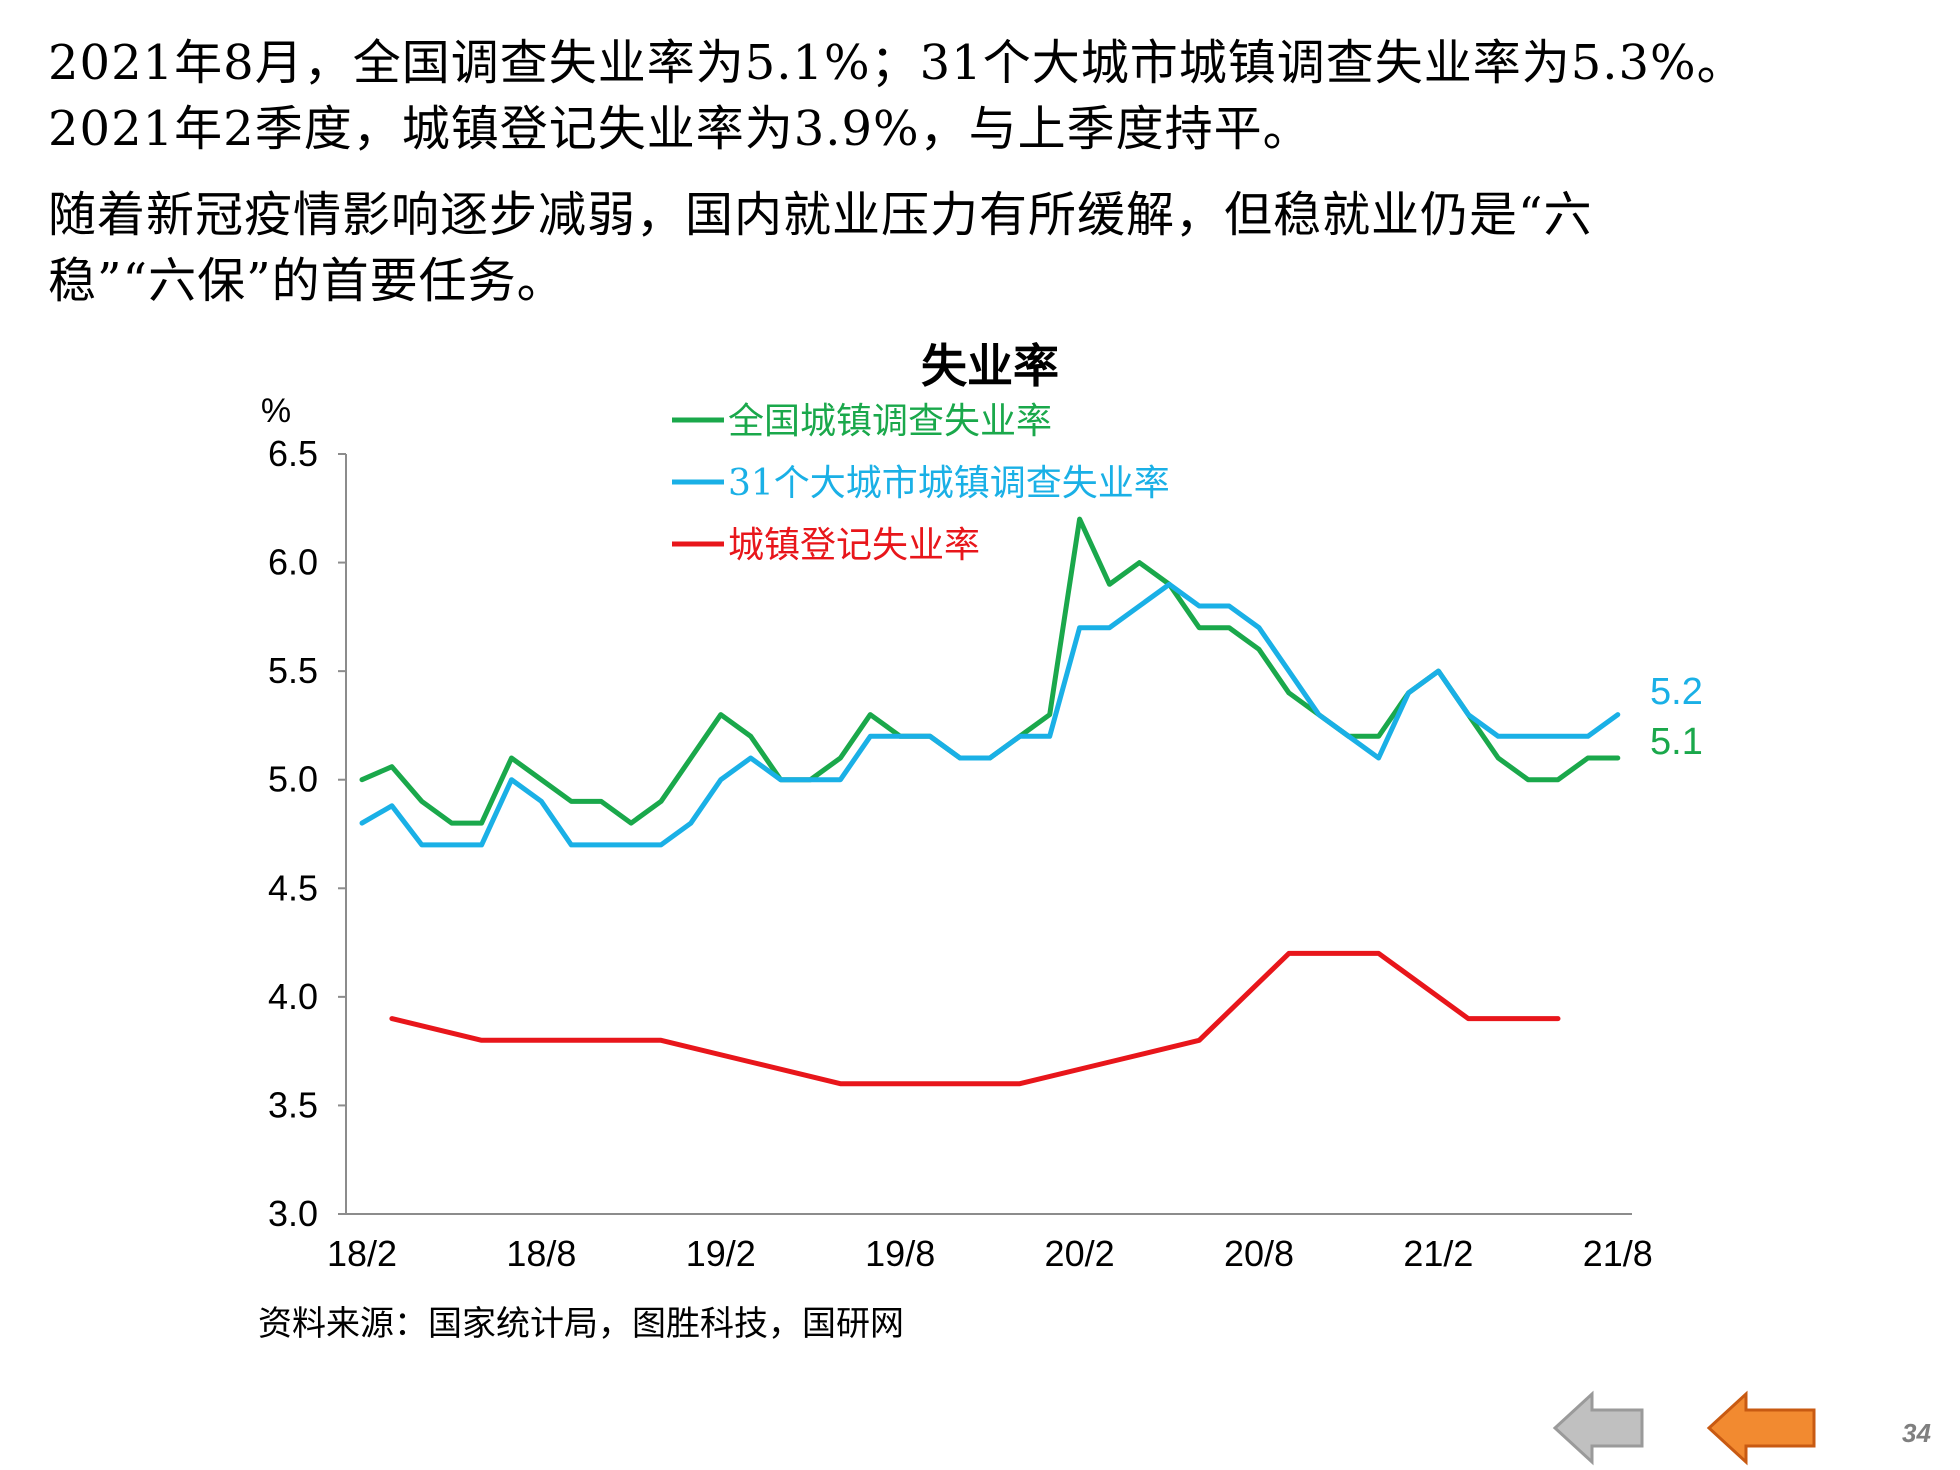 The height and width of the screenshot is (1470, 1960). What do you see at coordinates (293, 1104) in the screenshot?
I see `y-tick-label: 3.5` at bounding box center [293, 1104].